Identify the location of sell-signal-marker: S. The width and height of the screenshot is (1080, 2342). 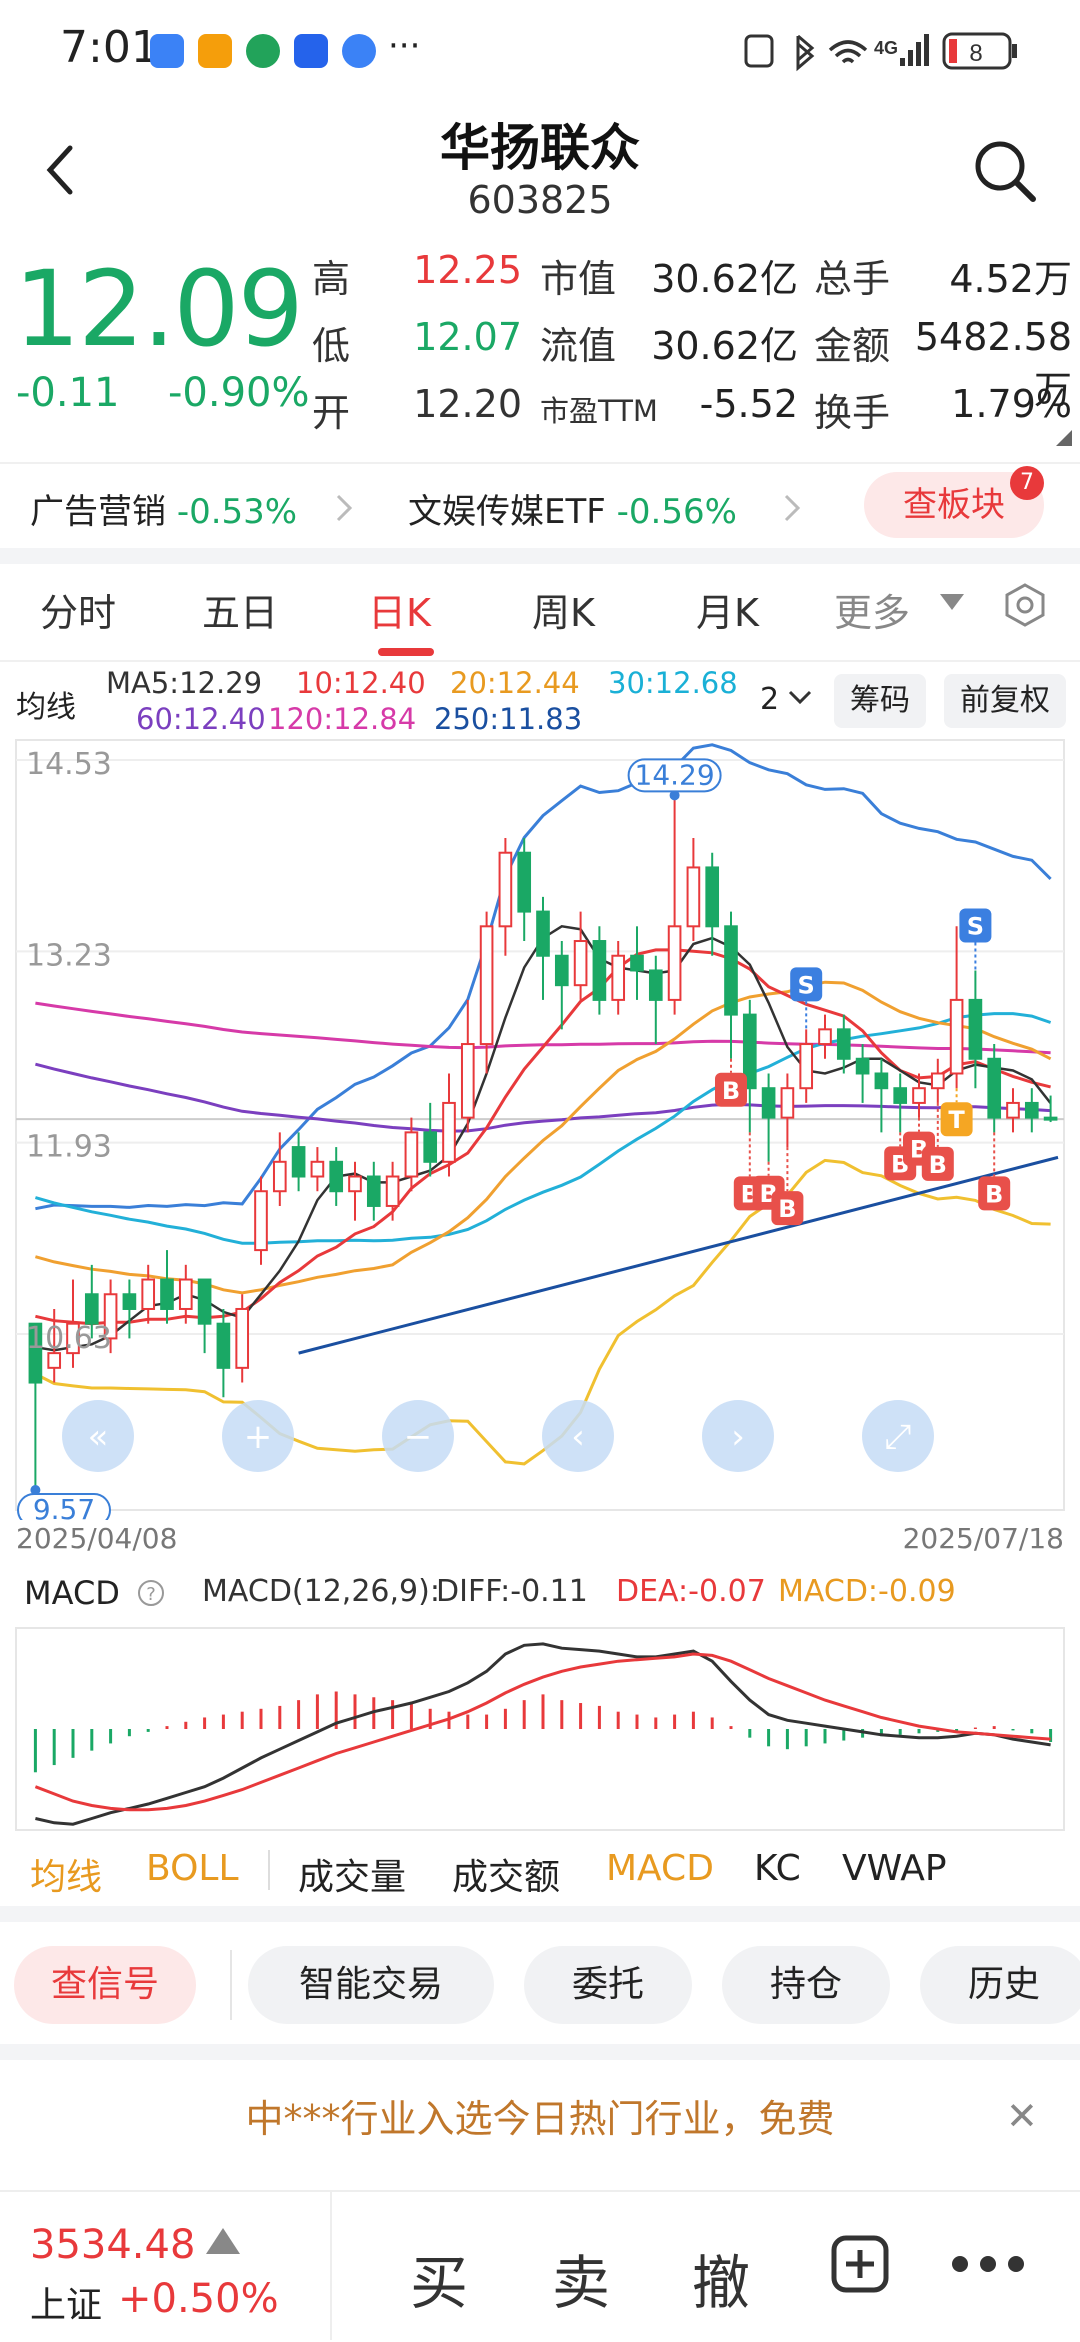
(975, 939).